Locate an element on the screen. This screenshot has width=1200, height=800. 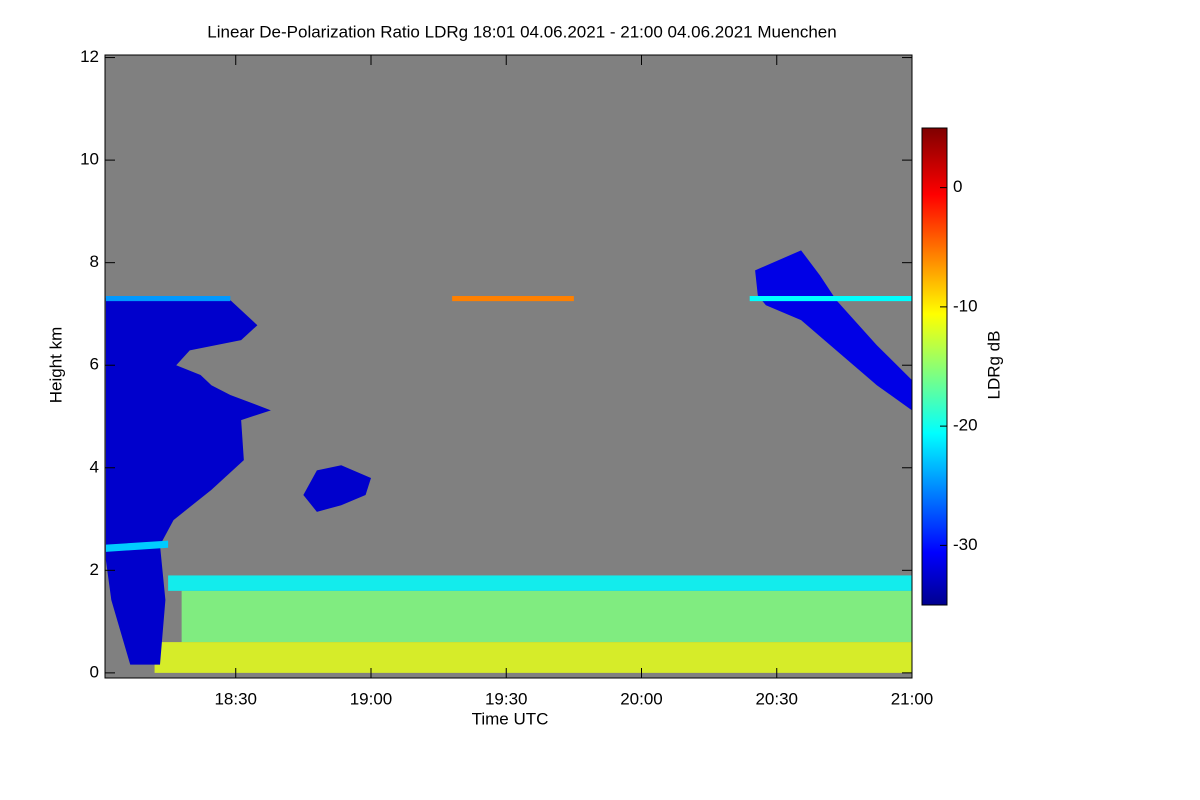
colorbar-tick-label: 0 is located at coordinates (957, 186).